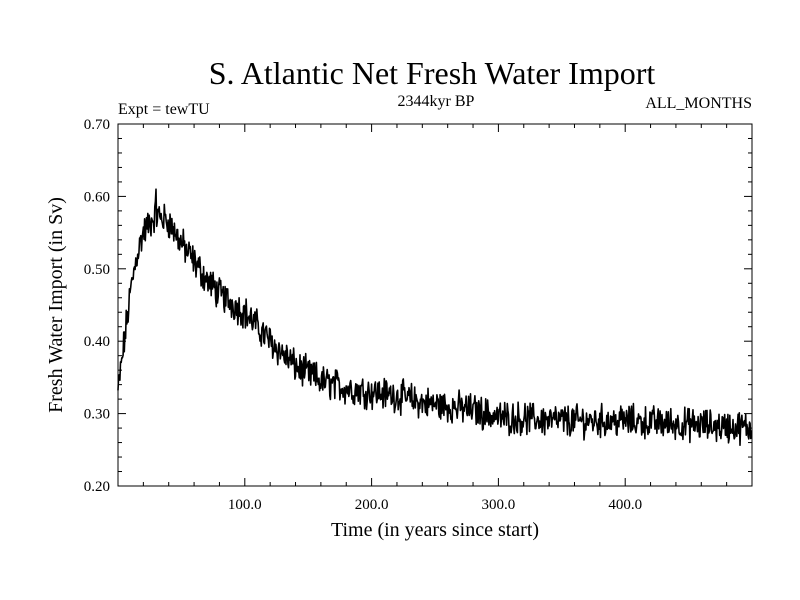  Describe the element at coordinates (499, 505) in the screenshot. I see `x-tick-label: 300.0` at that location.